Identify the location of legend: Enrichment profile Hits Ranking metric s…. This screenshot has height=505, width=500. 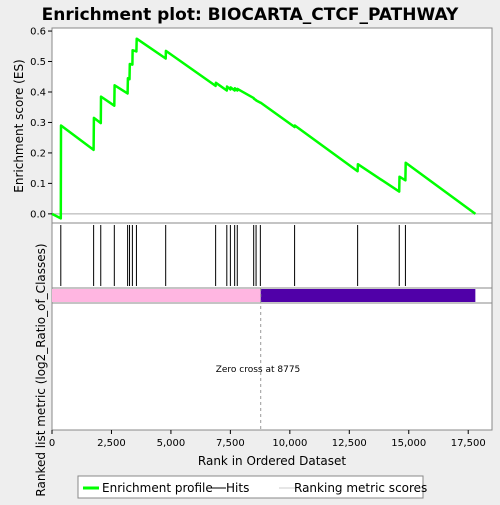
(252, 487).